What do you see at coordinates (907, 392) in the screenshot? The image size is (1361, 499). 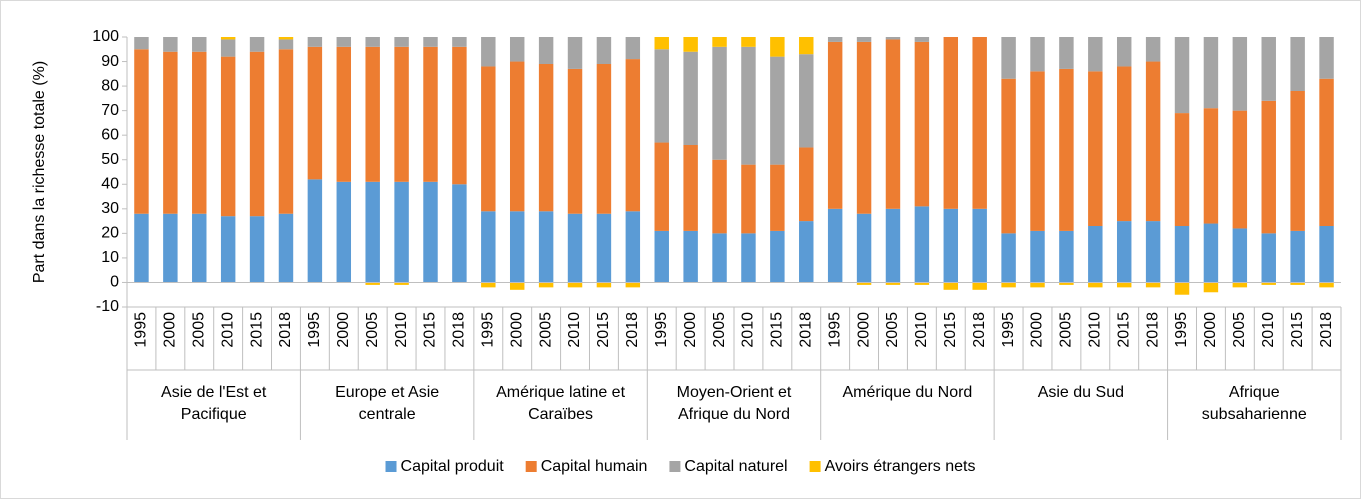 I see `group-label: Amérique du Nord` at bounding box center [907, 392].